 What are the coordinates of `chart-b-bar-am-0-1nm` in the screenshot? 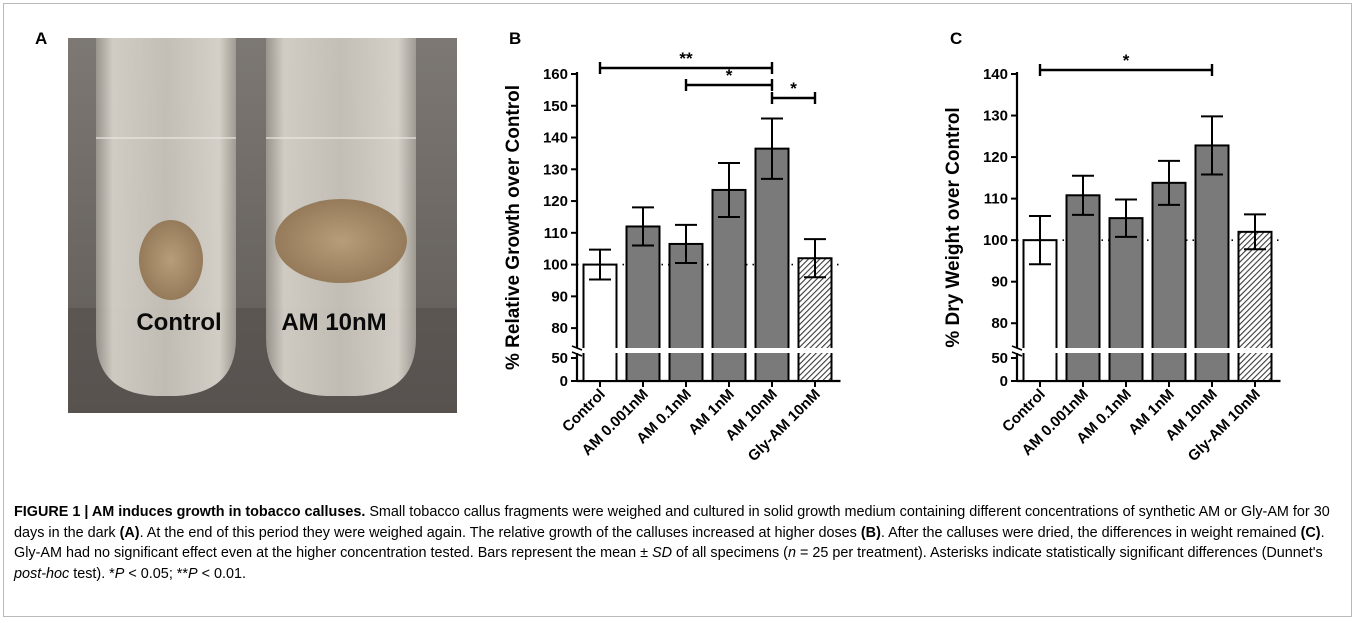 It's located at (686, 312).